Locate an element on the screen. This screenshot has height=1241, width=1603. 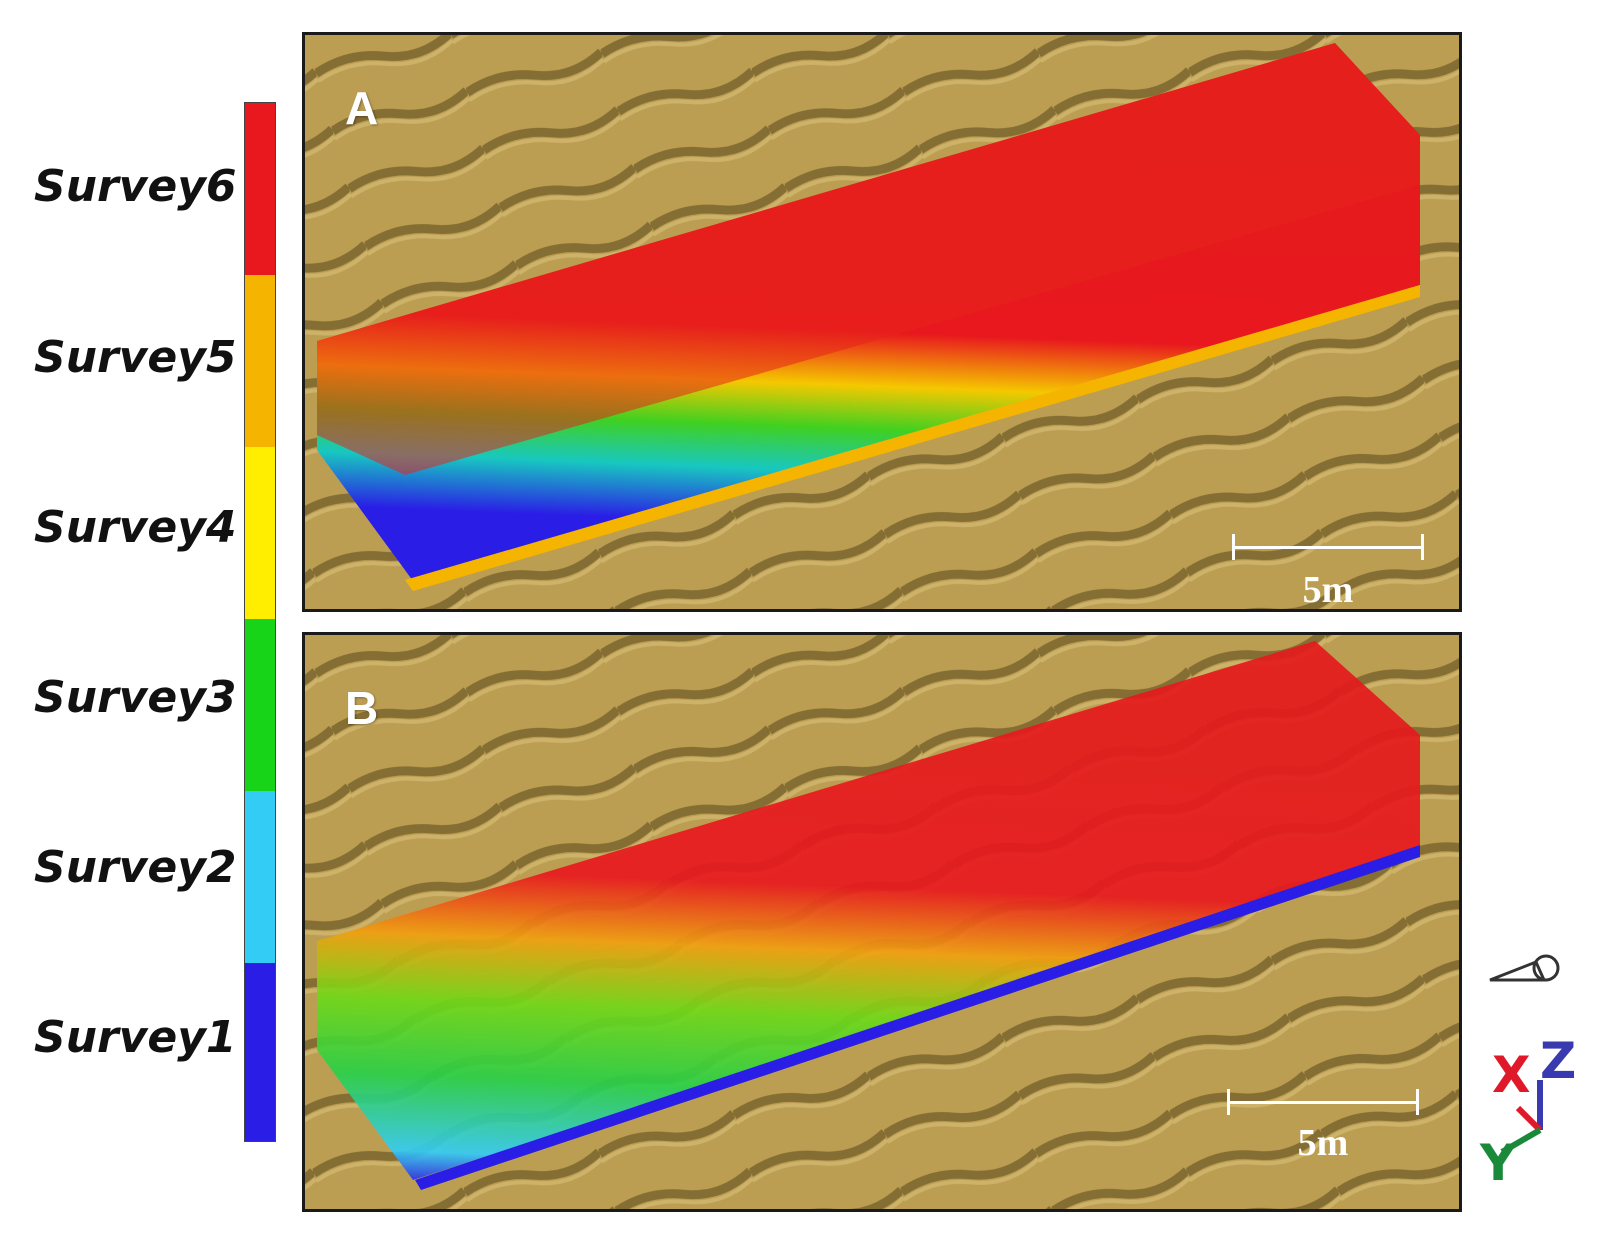
swatch-survey3 is located at coordinates (260, 705).